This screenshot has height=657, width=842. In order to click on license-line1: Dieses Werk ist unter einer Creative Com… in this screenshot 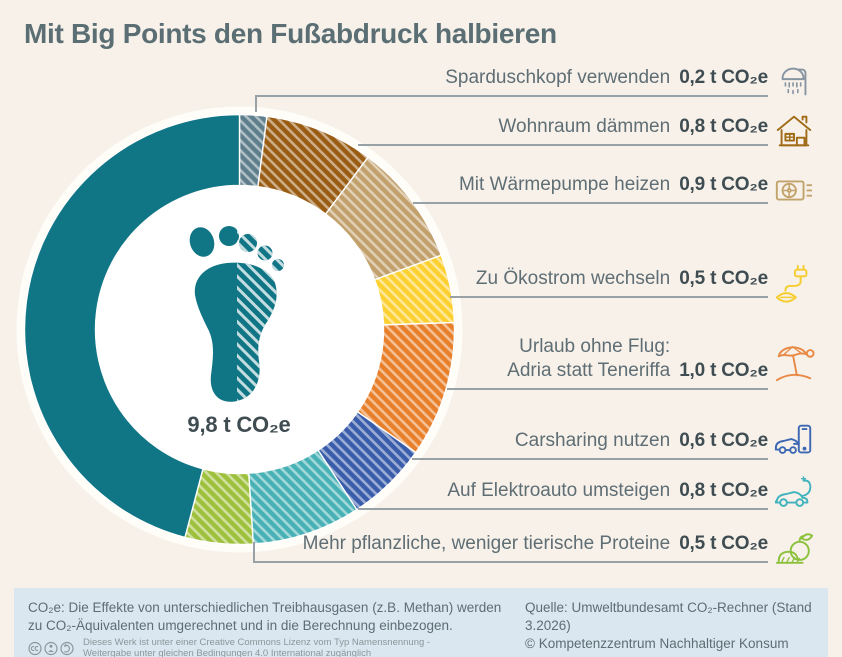, I will do `click(257, 642)`.